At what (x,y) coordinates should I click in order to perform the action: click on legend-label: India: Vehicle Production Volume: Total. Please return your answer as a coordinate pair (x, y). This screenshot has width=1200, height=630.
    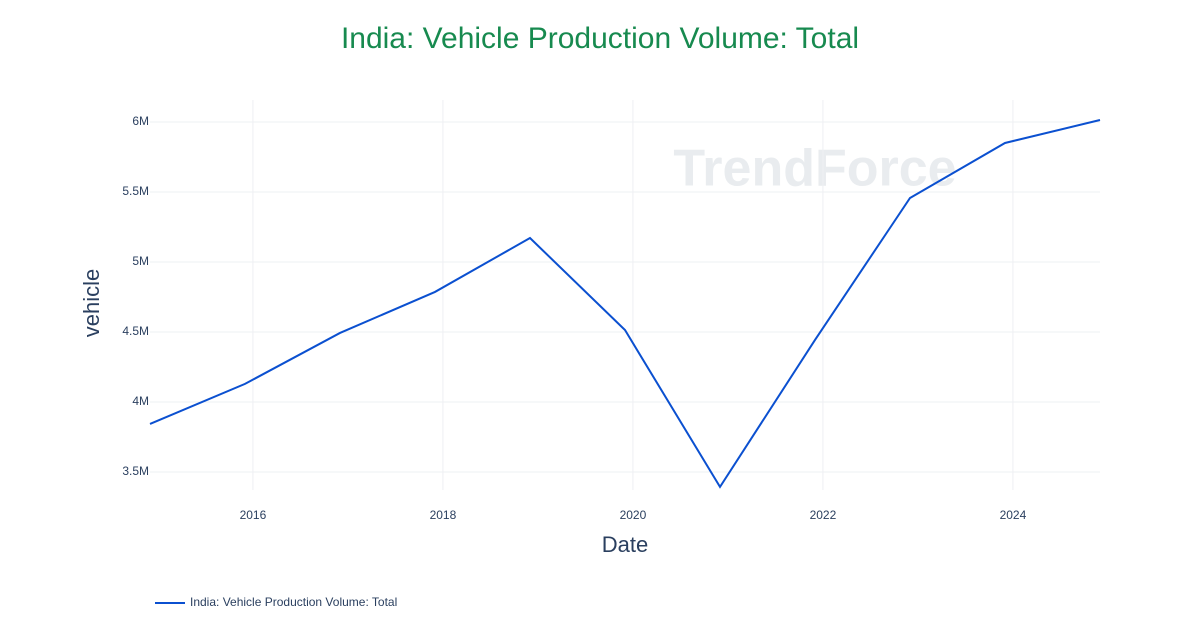
    Looking at the image, I should click on (293, 602).